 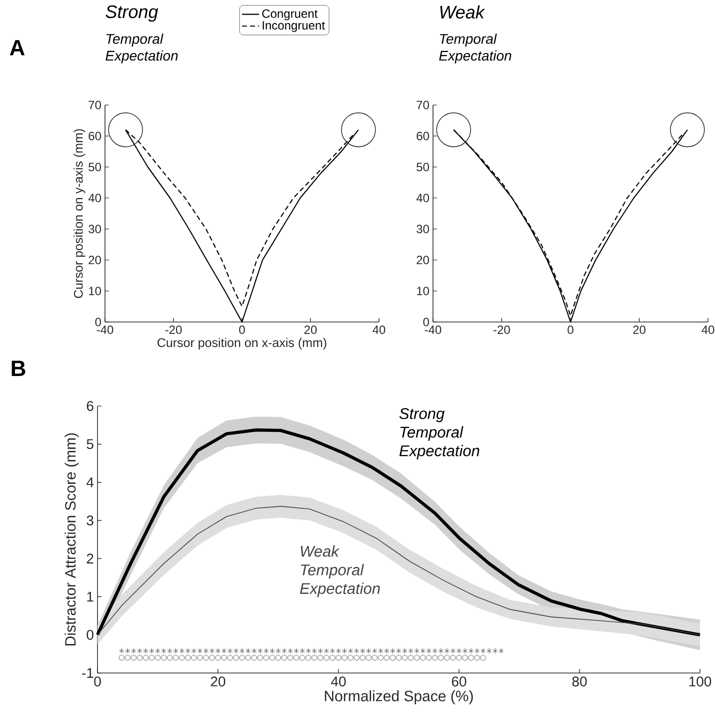 What do you see at coordinates (398, 697) in the screenshot?
I see `x-axis-title: Normalized Space (%)` at bounding box center [398, 697].